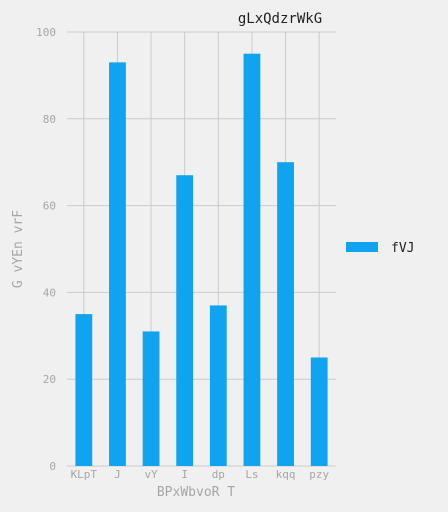  Describe the element at coordinates (46, 32) in the screenshot. I see `y-tick-label: 100` at that location.